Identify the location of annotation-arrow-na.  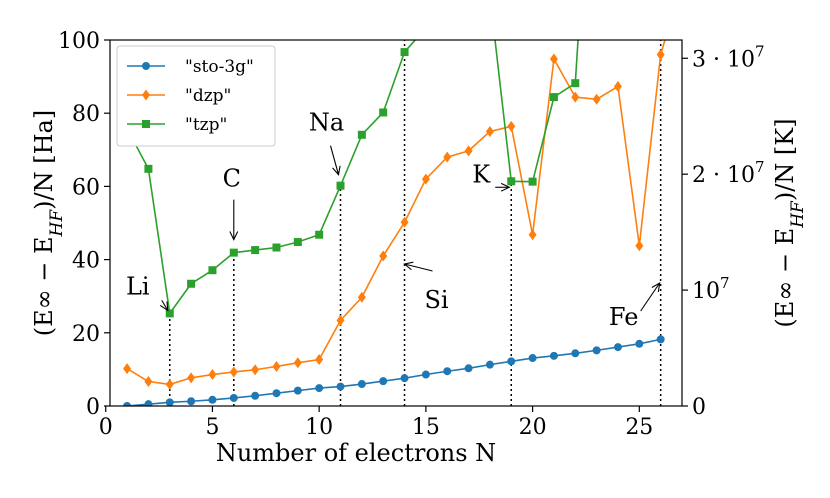
(335, 160).